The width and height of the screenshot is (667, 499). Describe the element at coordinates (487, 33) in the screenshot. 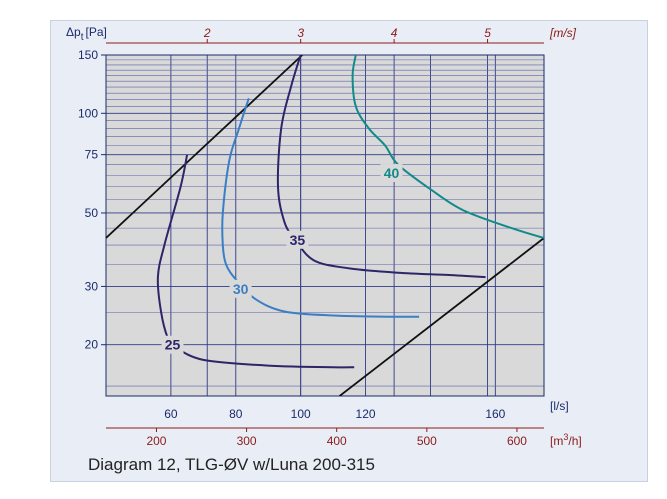

I see `ms-tick-label-5: 5` at that location.